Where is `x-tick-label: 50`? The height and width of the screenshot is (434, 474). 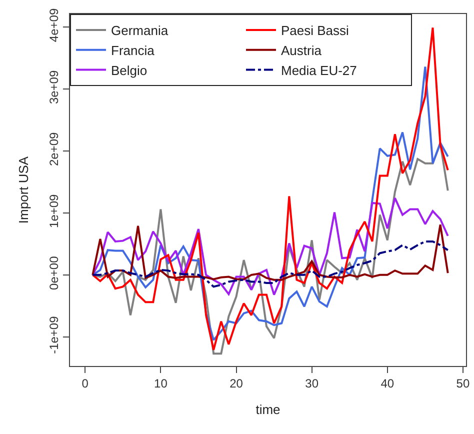 x-tick-label: 50 is located at coordinates (463, 383).